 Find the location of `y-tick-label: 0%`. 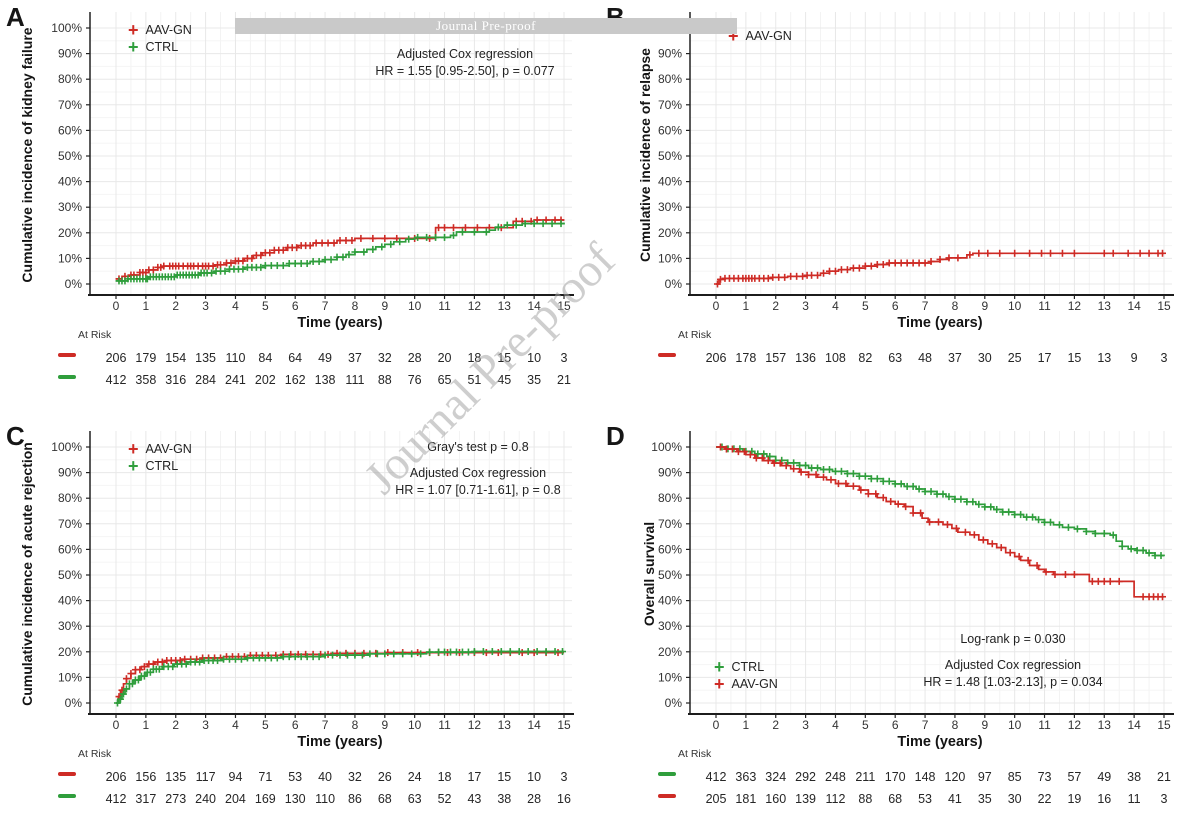

y-tick-label: 0% is located at coordinates (74, 703).